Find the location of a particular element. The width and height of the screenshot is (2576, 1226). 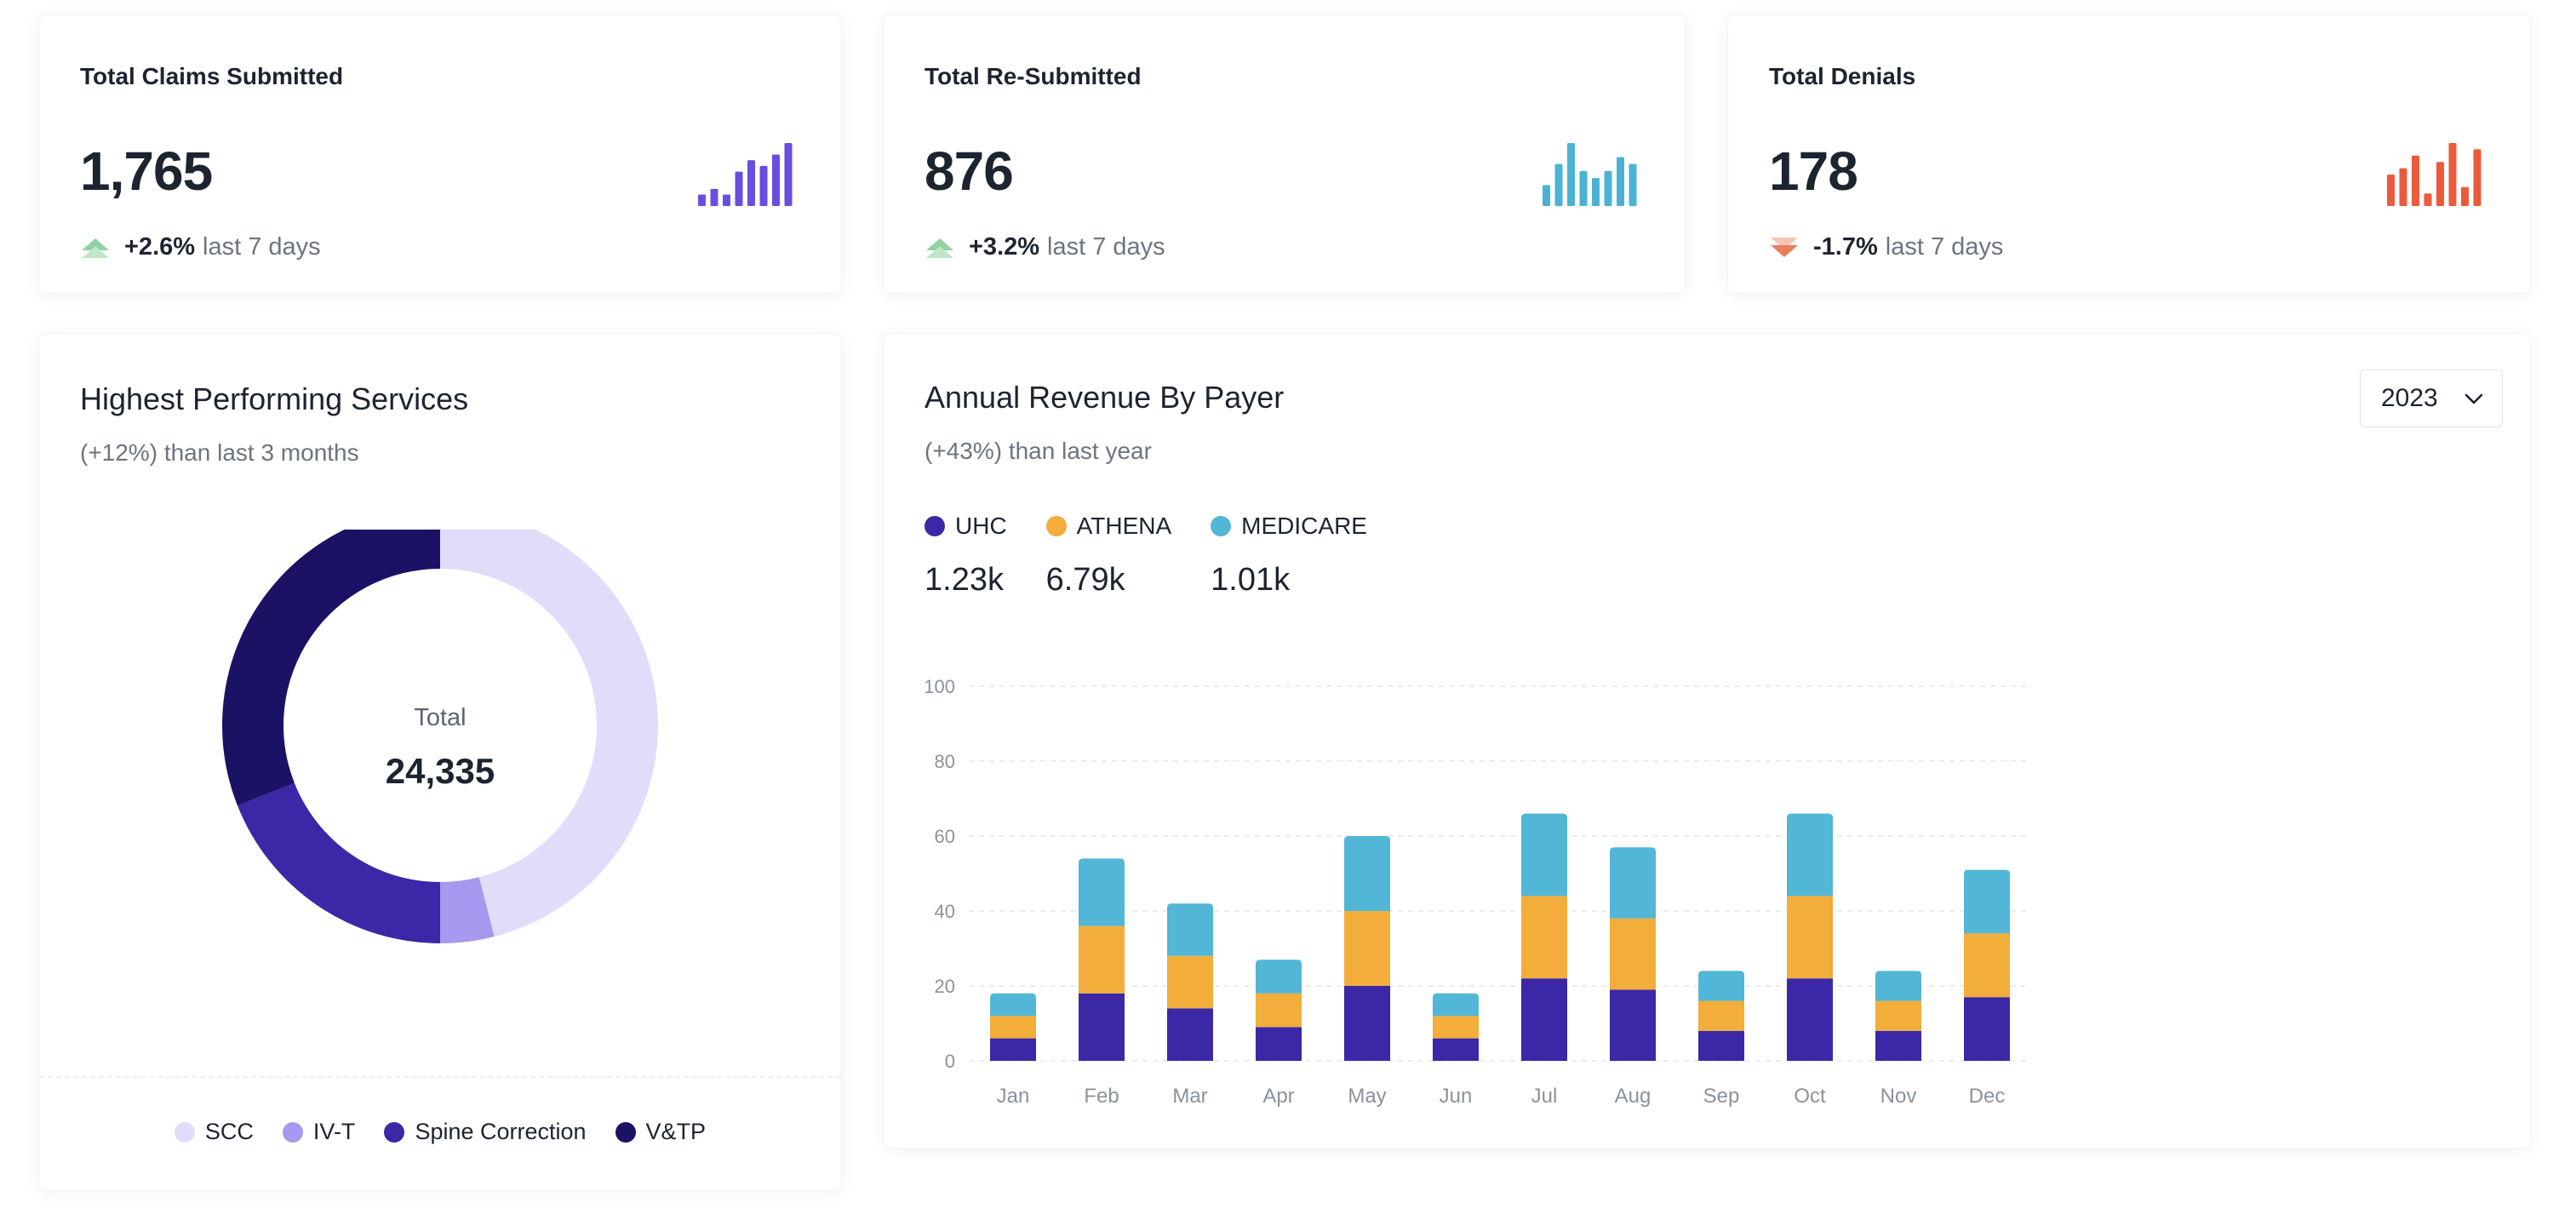

bar-medicare-jul is located at coordinates (1544, 855).